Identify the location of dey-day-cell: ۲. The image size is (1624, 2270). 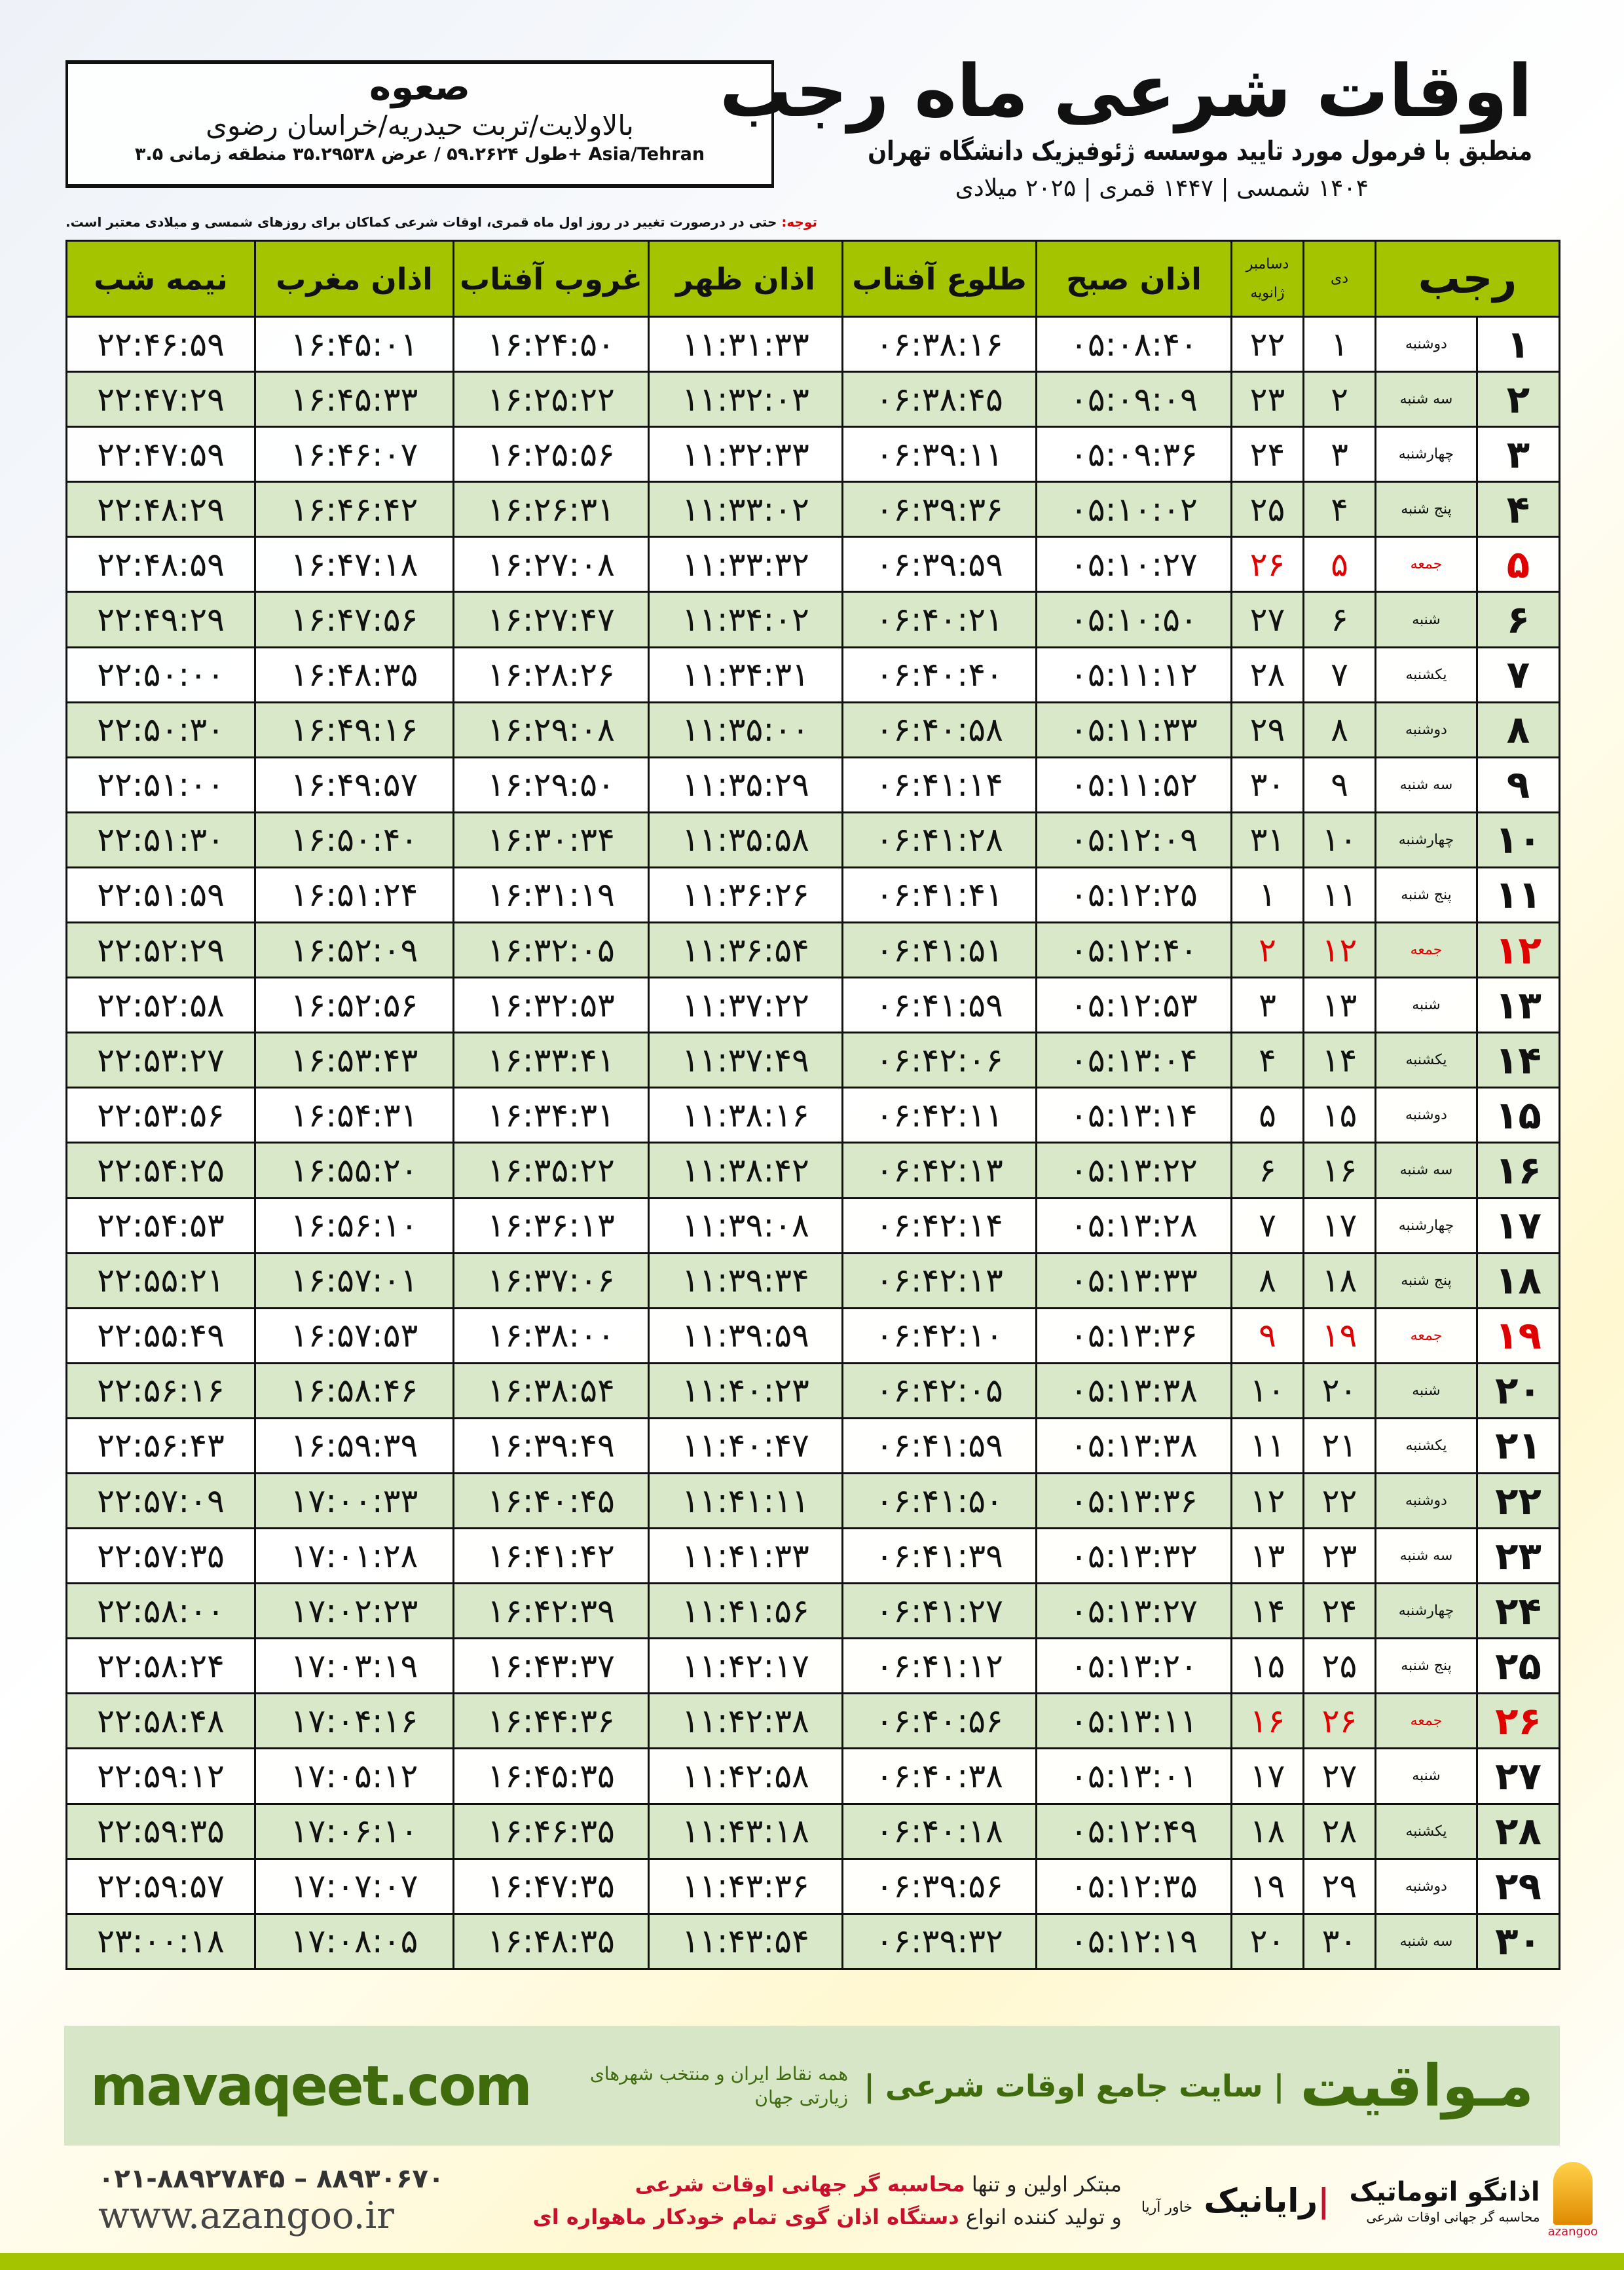
(1339, 399).